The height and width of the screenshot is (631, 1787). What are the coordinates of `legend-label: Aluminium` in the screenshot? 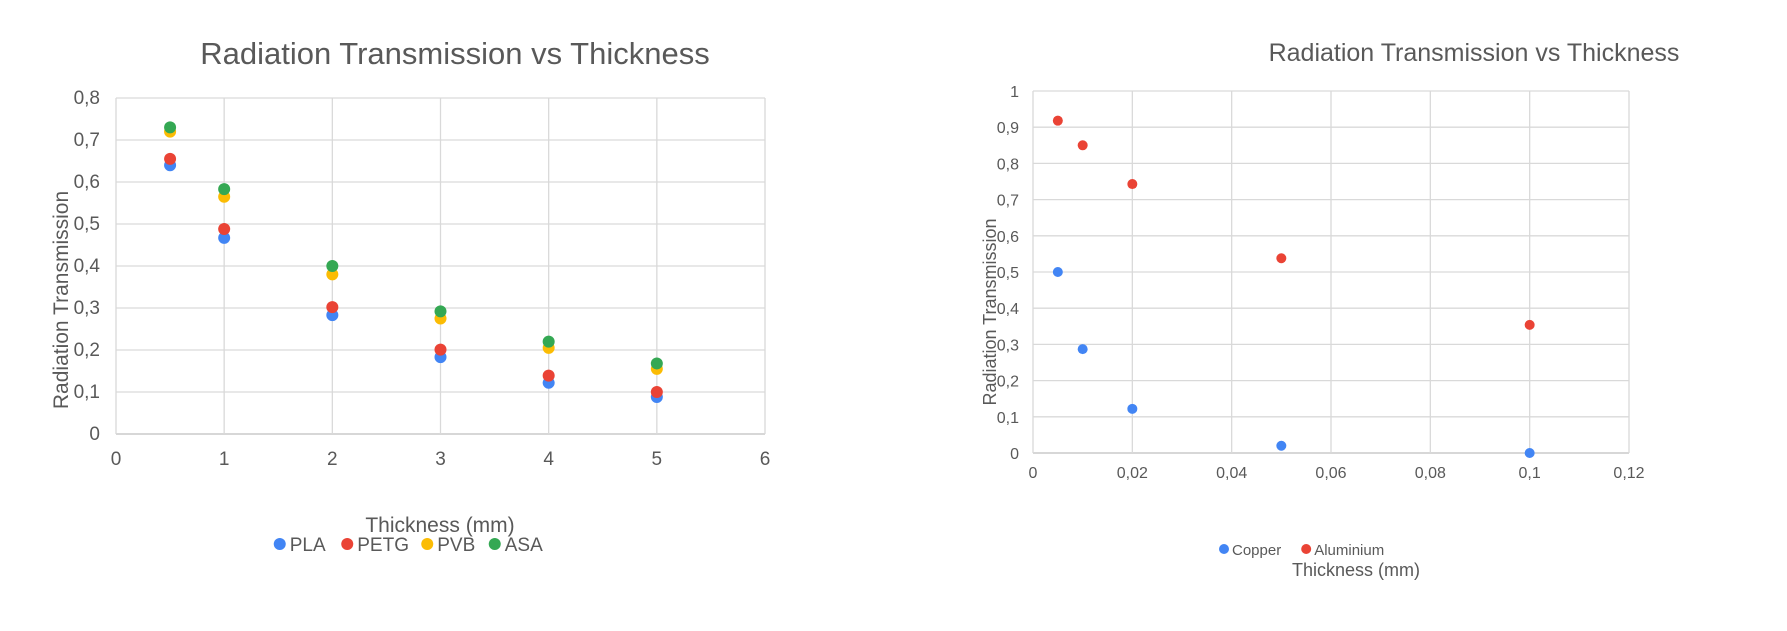 It's located at (1349, 550).